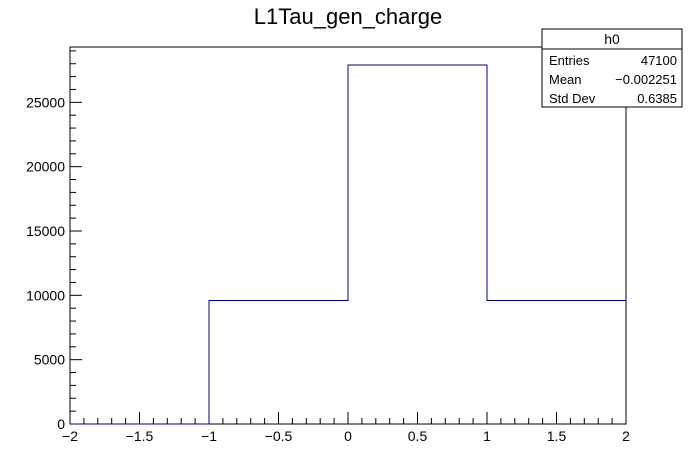 This screenshot has width=696, height=472. I want to click on x-tick-label: −1.5, so click(140, 436).